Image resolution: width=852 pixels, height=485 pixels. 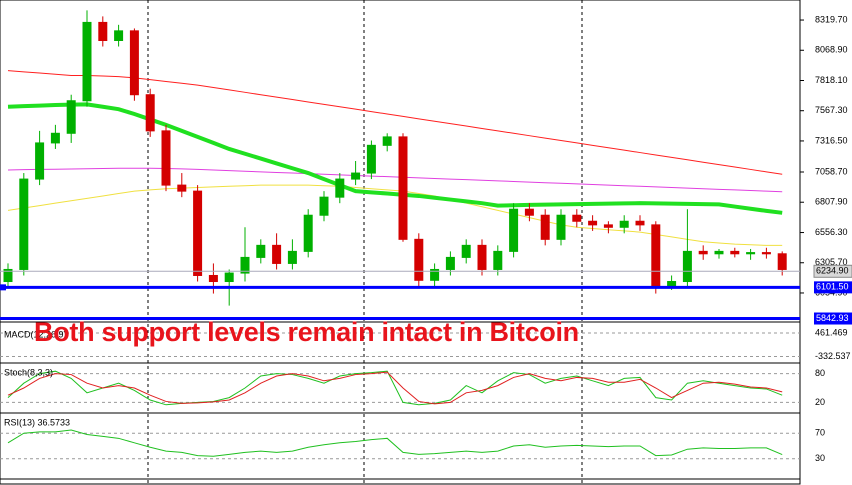 I want to click on moving-average, so click(x=395, y=180).